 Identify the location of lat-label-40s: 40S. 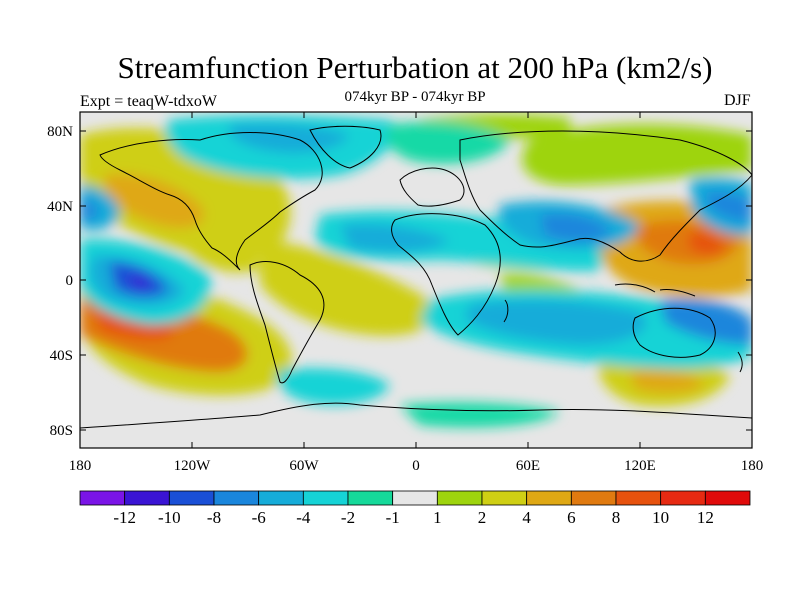
(61, 356).